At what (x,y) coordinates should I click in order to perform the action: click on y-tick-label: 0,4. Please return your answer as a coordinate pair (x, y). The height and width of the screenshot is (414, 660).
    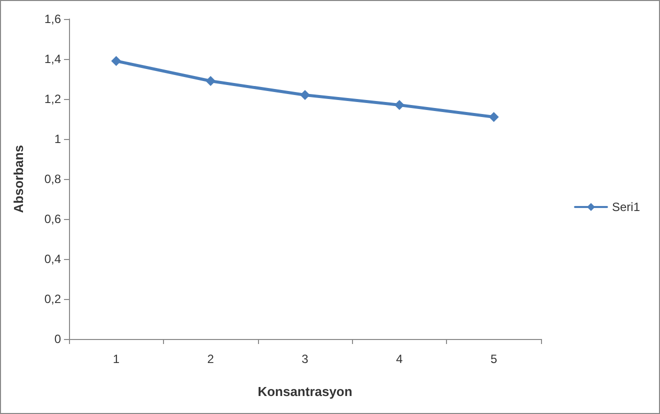
    Looking at the image, I should click on (53, 259).